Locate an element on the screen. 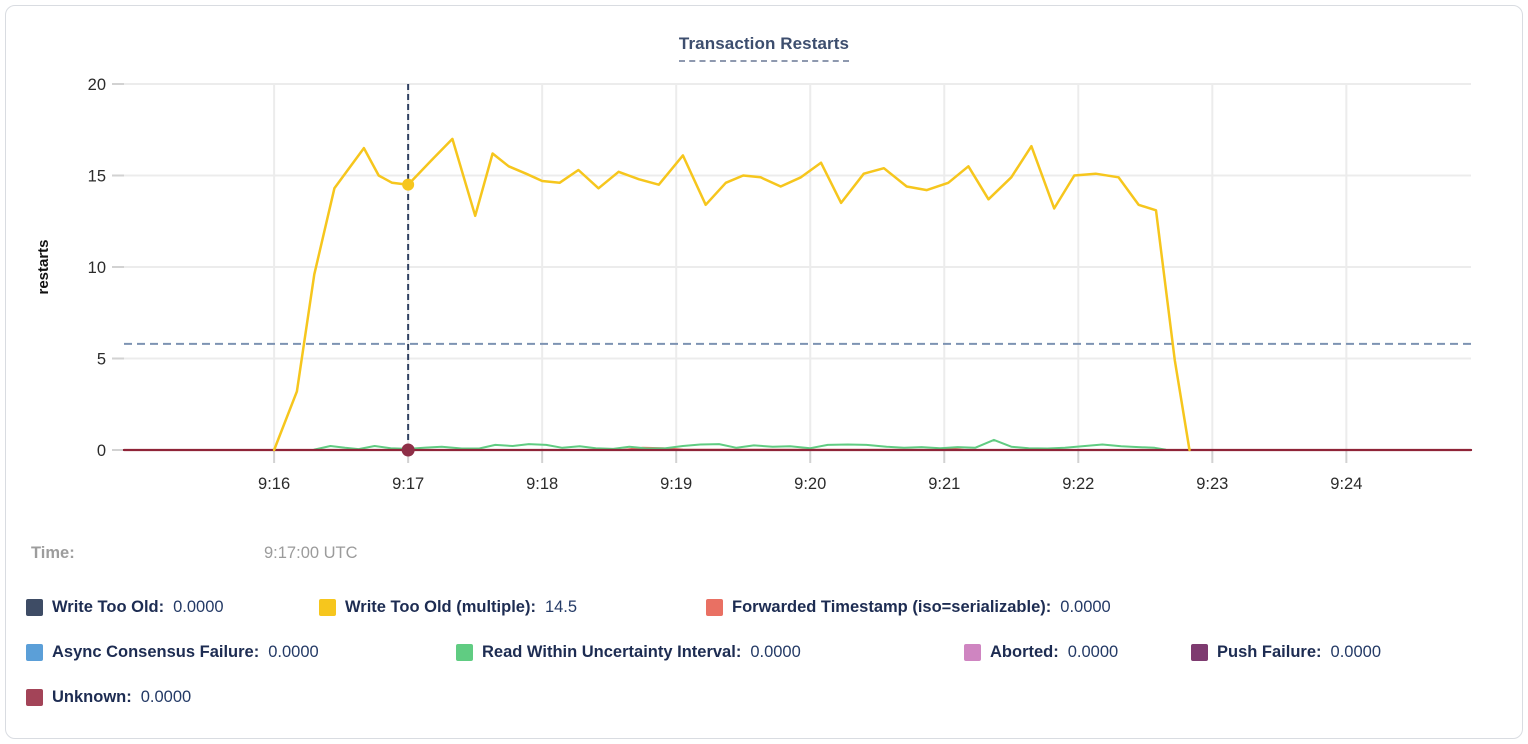  legend-row: Unknown: 0.0000 is located at coordinates (764, 697).